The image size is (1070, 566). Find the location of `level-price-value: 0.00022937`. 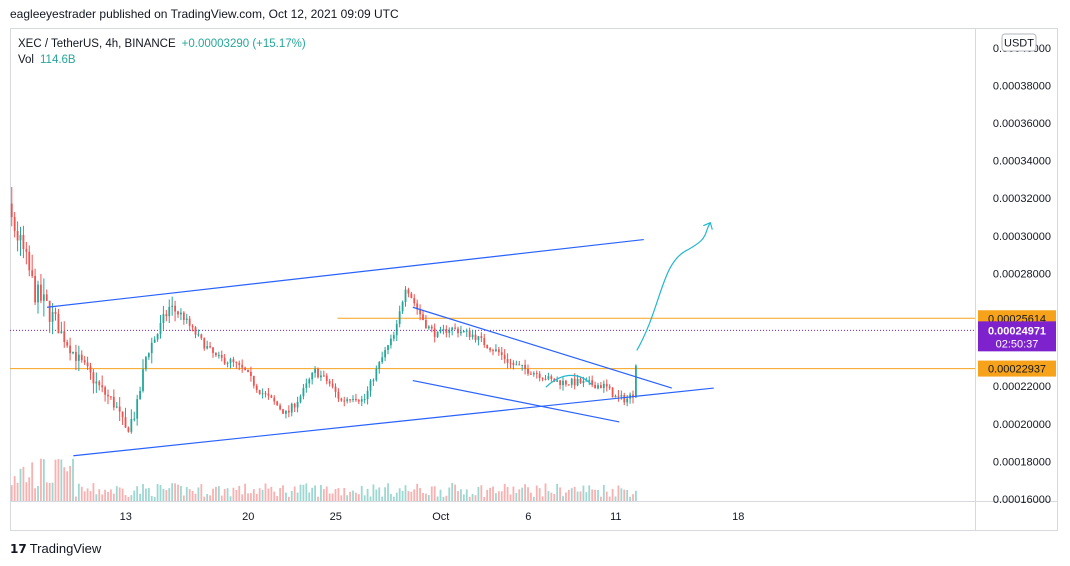

level-price-value: 0.00022937 is located at coordinates (1017, 370).